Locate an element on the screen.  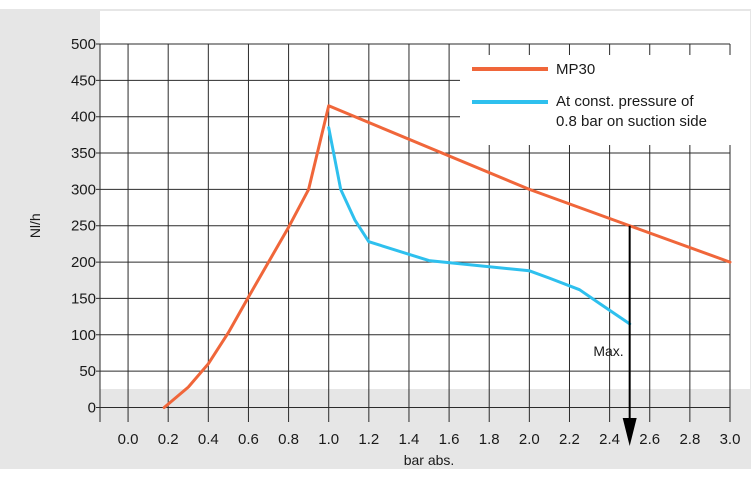
y-tick-label: 200 is located at coordinates (83, 262).